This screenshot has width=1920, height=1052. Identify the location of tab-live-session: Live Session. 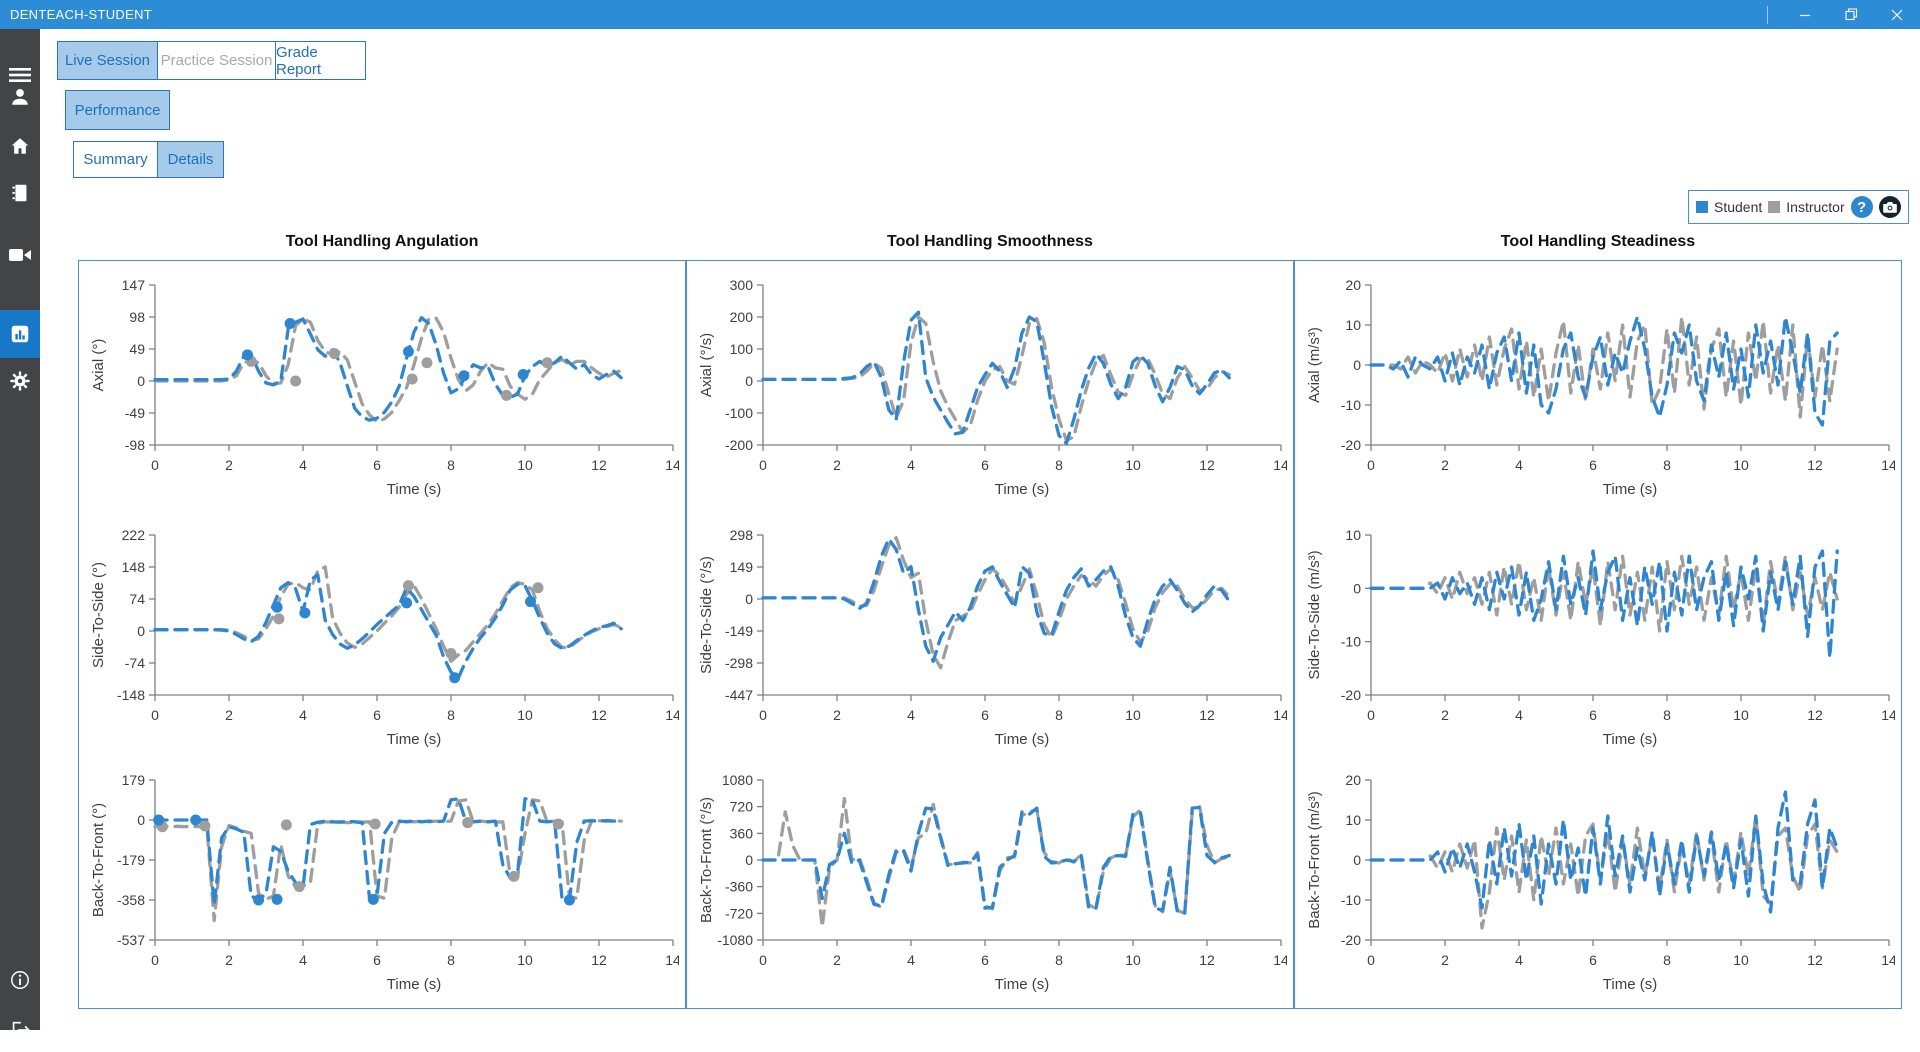
(107, 60).